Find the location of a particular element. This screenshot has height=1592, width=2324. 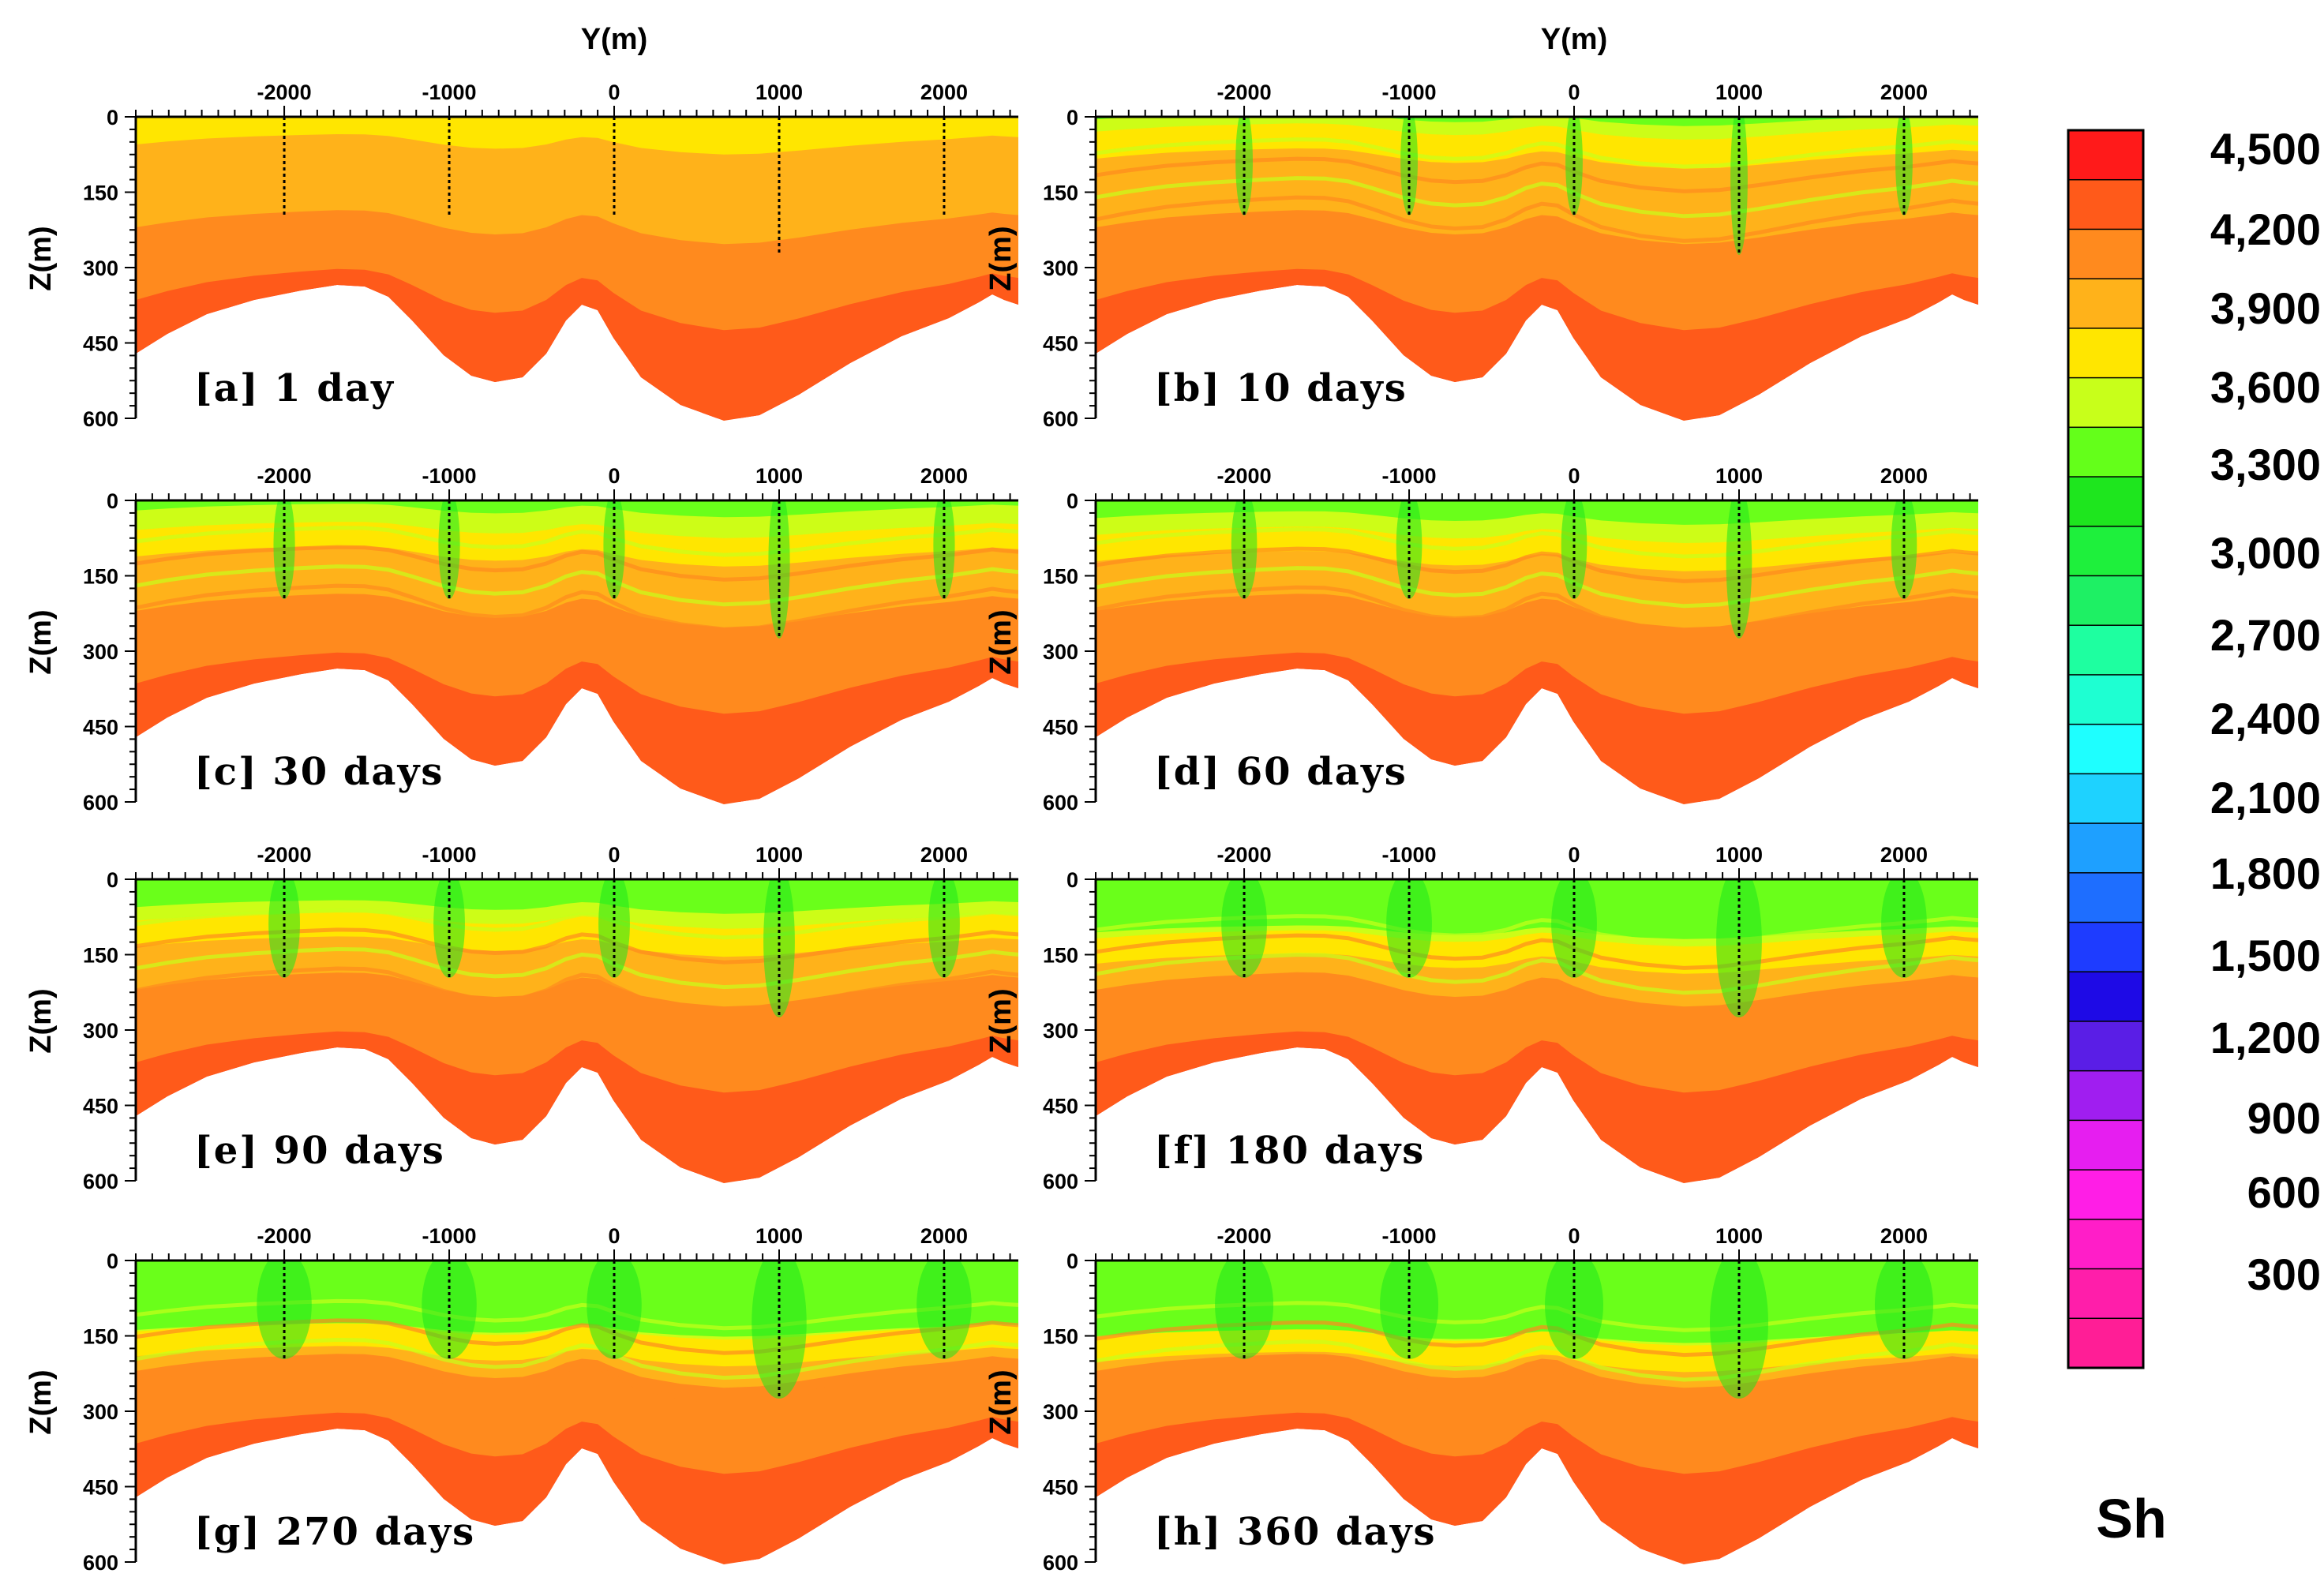

panel-label: [b] 10 days is located at coordinates (1281, 388).